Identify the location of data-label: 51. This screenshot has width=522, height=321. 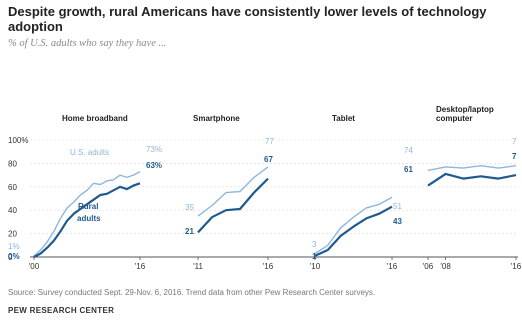
(397, 206).